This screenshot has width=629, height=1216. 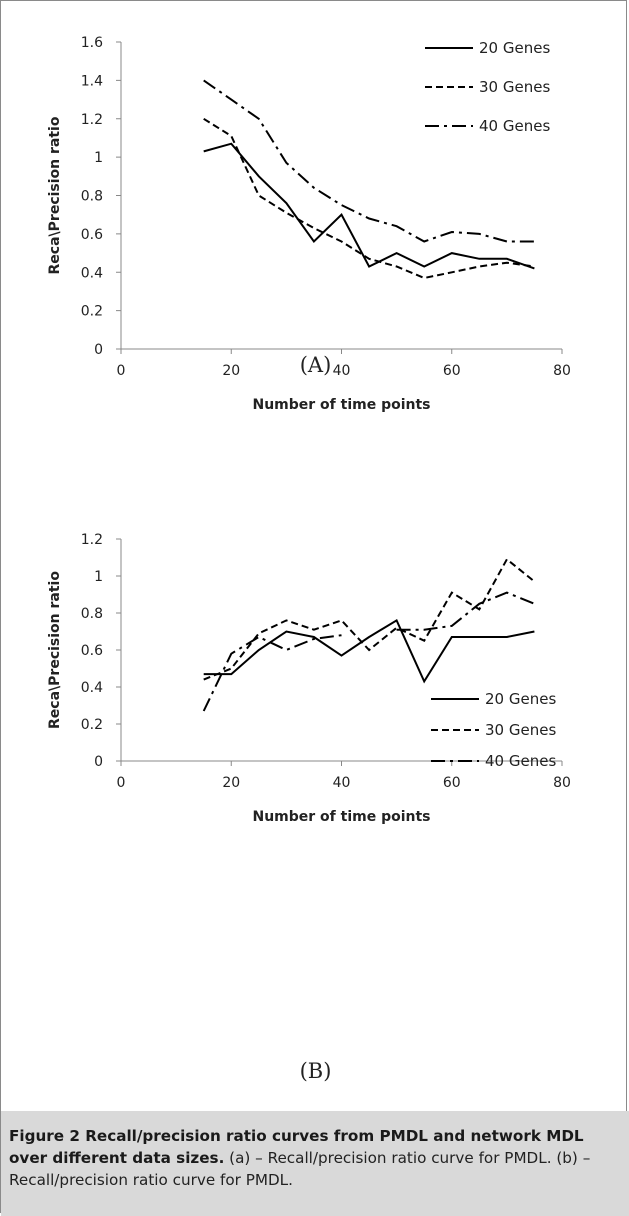 What do you see at coordinates (92, 43) in the screenshot?
I see `y-tick-label: 1.6` at bounding box center [92, 43].